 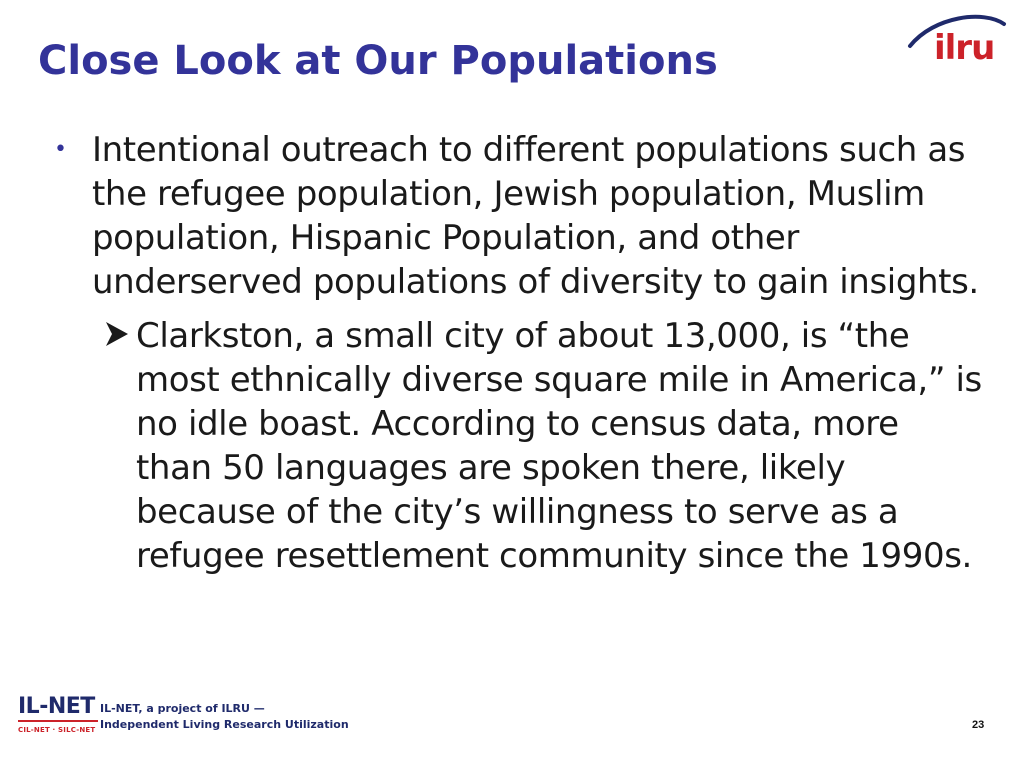 I want to click on ilnet-logo-text: IL-NET, so click(x=56, y=706).